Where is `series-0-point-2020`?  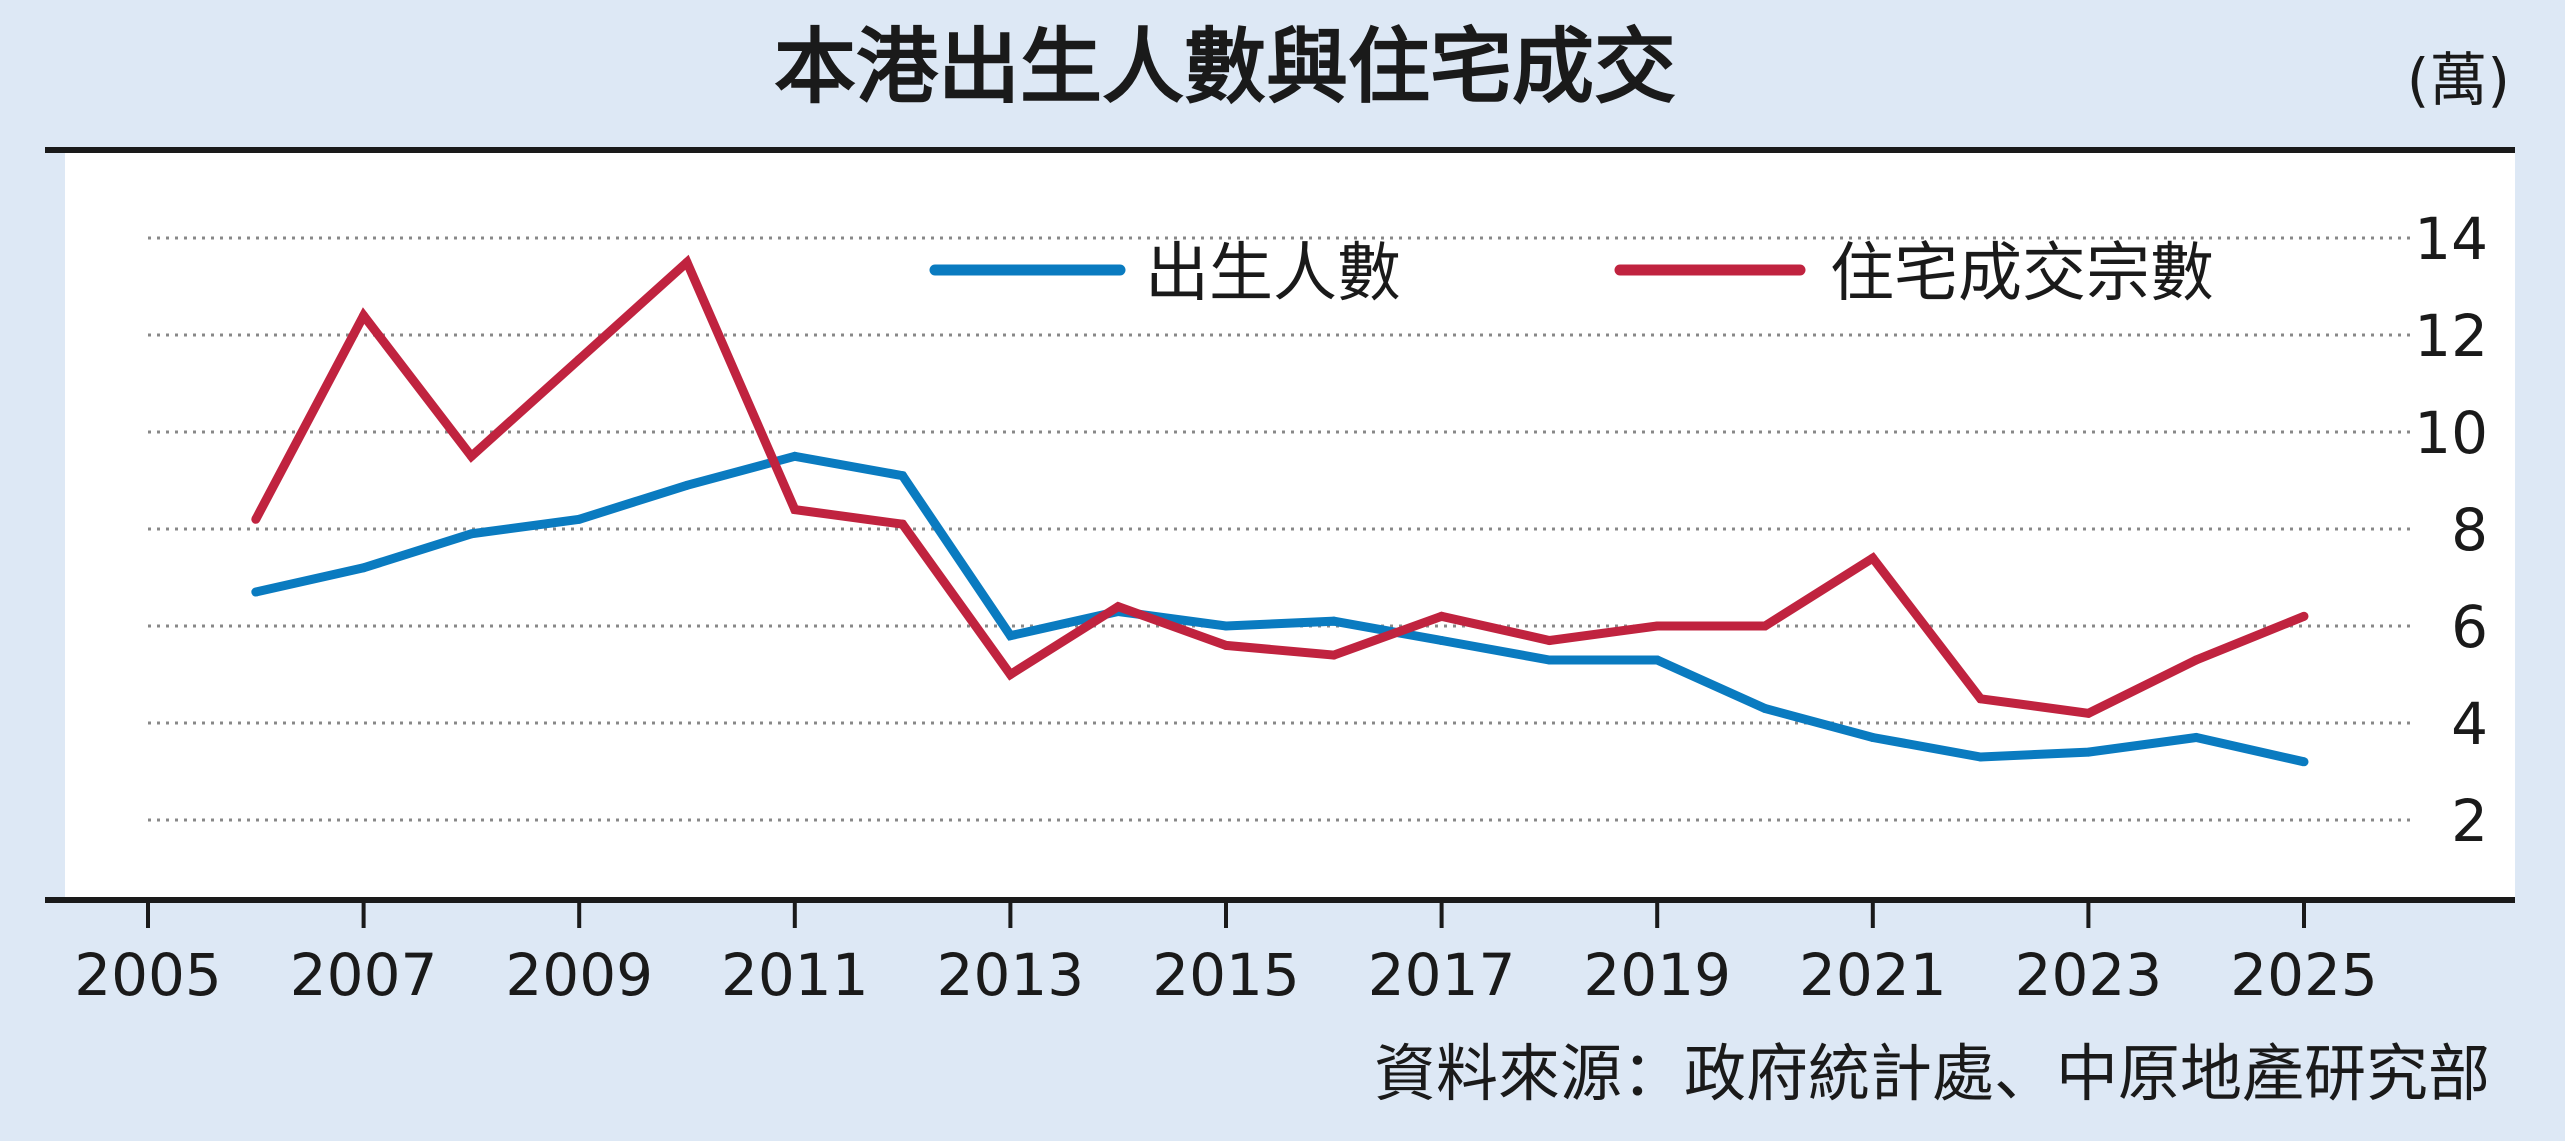
series-0-point-2020 is located at coordinates (1765, 708).